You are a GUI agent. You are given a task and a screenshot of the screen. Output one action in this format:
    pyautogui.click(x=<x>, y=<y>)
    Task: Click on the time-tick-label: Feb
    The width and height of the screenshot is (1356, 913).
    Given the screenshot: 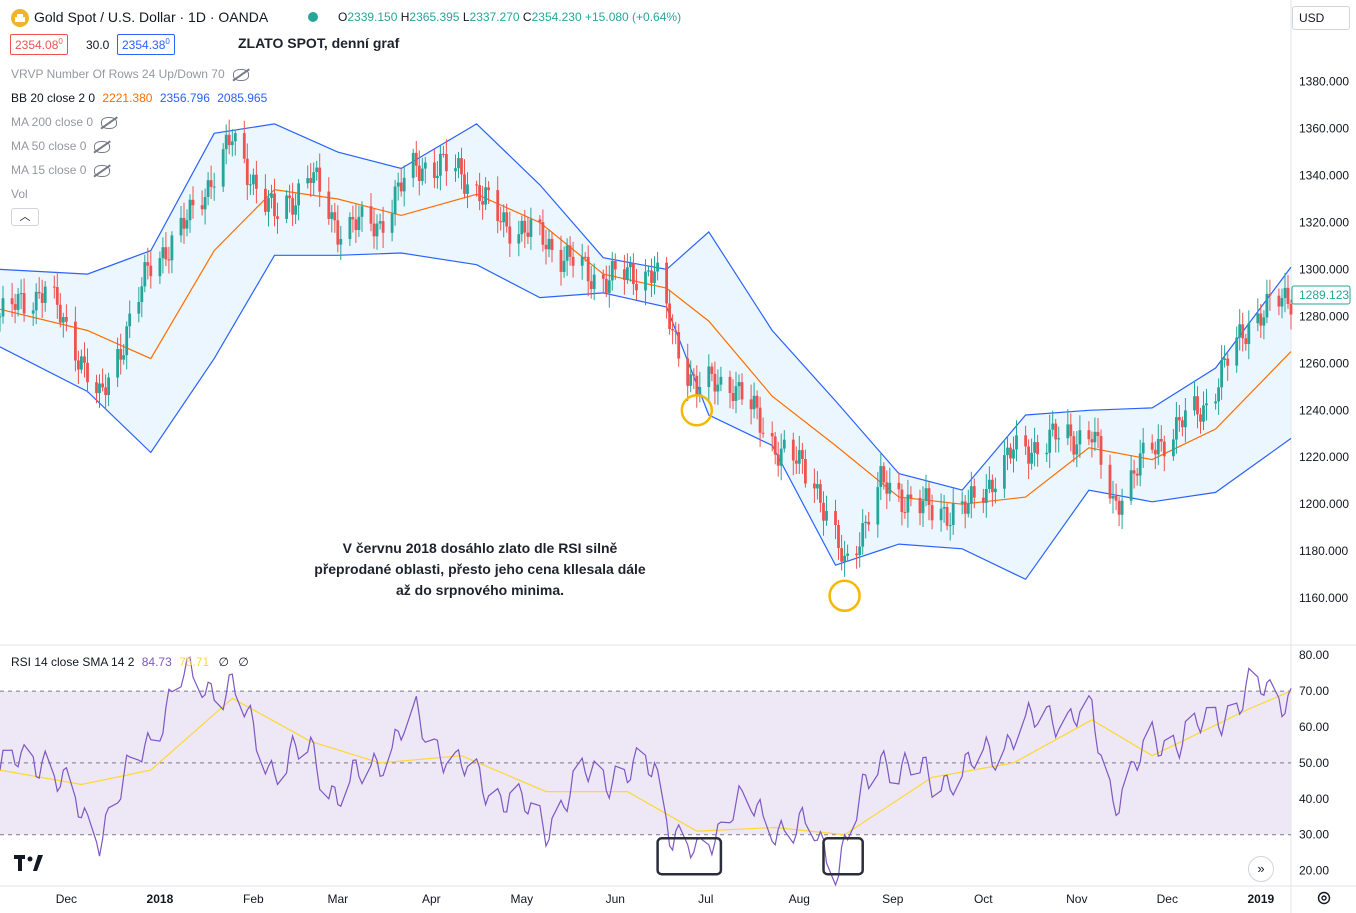 What is the action you would take?
    pyautogui.click(x=253, y=899)
    